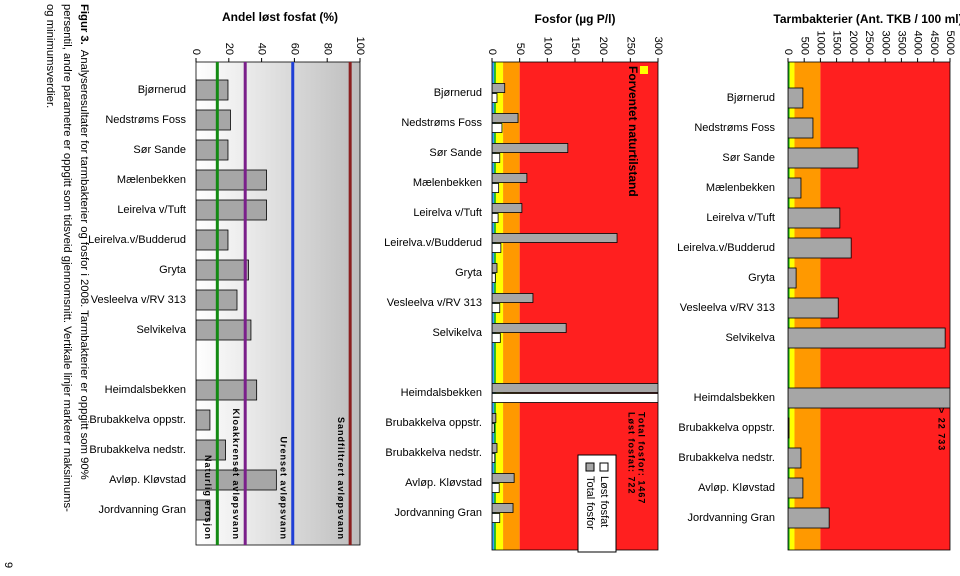 Image resolution: width=960 pixels, height=576 pixels. What do you see at coordinates (901, 43) in the screenshot?
I see `x-tick-label: 3500` at bounding box center [901, 43].